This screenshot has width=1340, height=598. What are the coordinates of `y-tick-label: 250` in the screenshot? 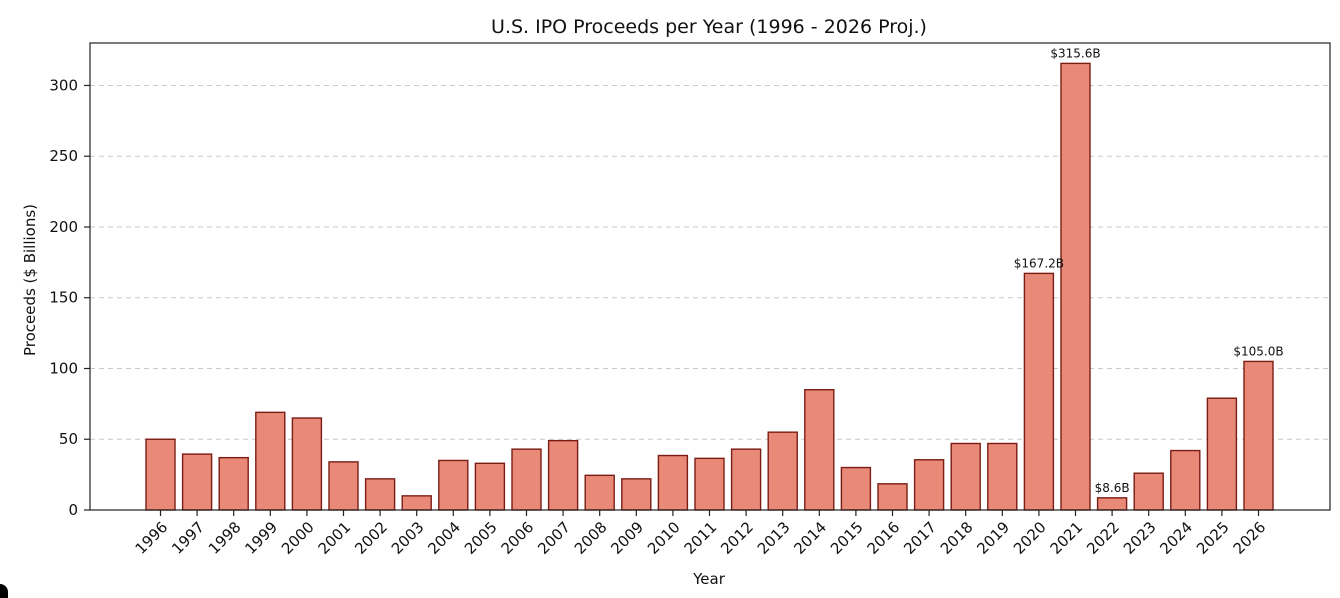 It's located at (63, 156).